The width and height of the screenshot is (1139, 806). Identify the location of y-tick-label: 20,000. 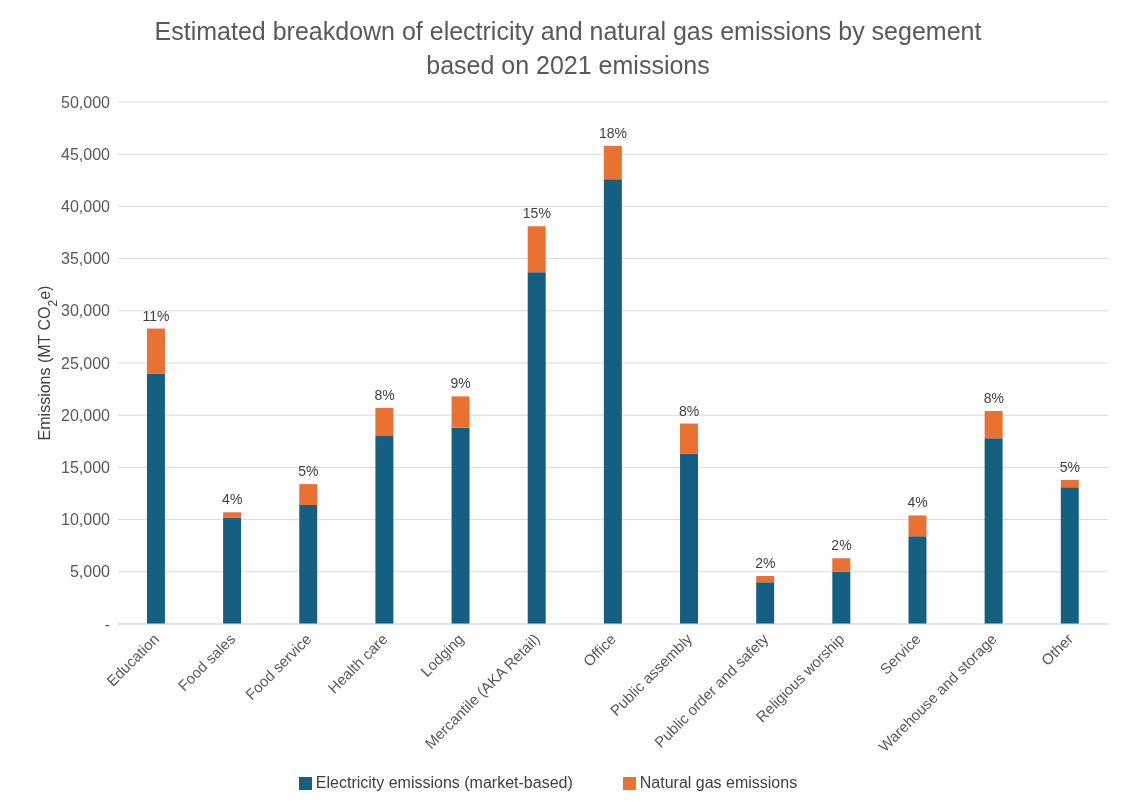
(86, 415).